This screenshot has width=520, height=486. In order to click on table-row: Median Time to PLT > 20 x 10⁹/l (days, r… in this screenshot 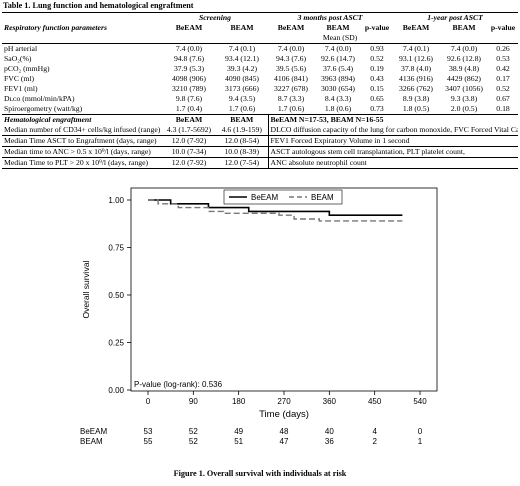, I will do `click(260, 163)`.